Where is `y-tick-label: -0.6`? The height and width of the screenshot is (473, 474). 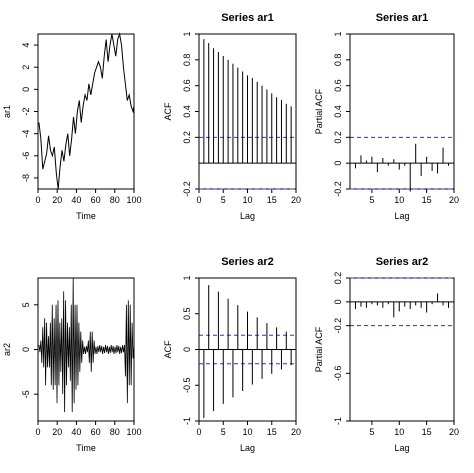
y-tick-label: -0.6 is located at coordinates (338, 374).